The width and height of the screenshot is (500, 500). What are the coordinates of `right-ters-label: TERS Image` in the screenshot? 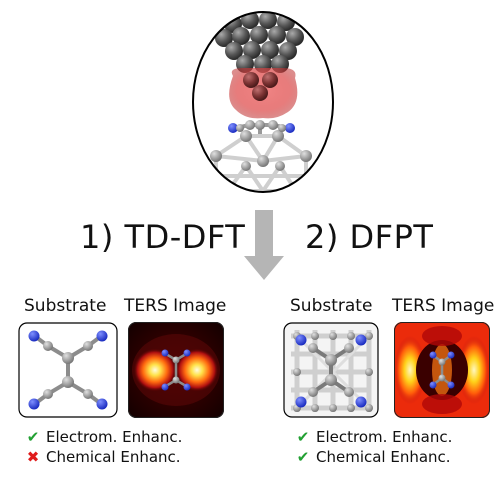 It's located at (443, 306).